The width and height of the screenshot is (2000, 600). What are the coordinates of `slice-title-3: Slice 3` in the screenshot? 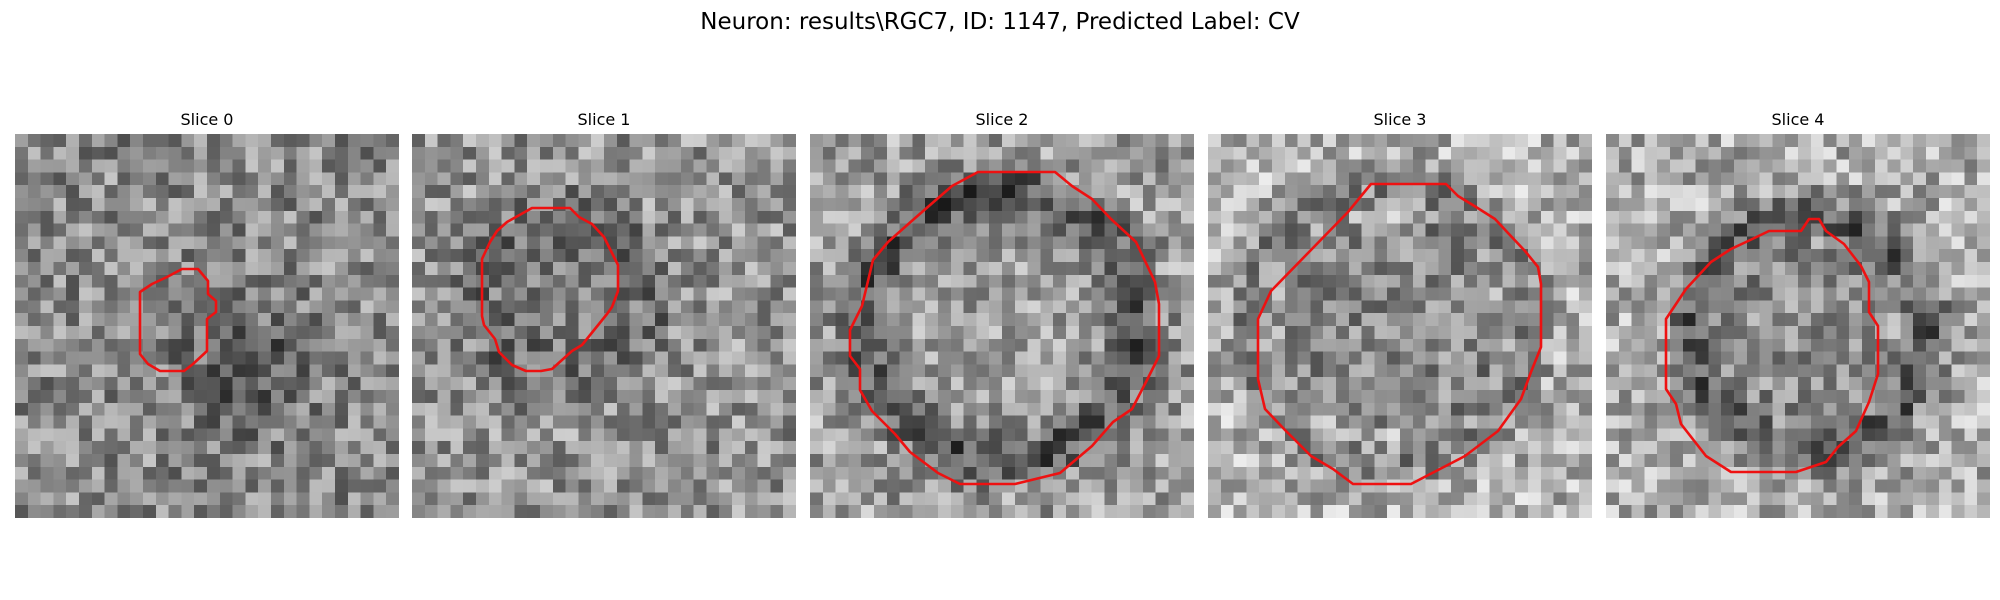 It's located at (1400, 119).